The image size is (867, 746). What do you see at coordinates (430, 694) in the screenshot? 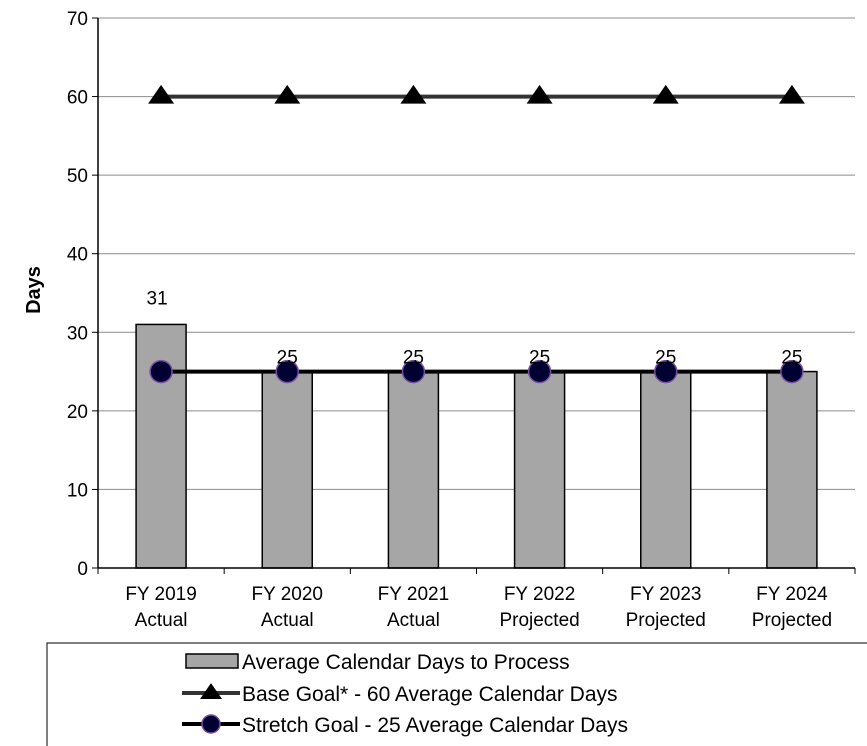
I see `legend-label: Base Goal* - 60 Average Calendar Days` at bounding box center [430, 694].